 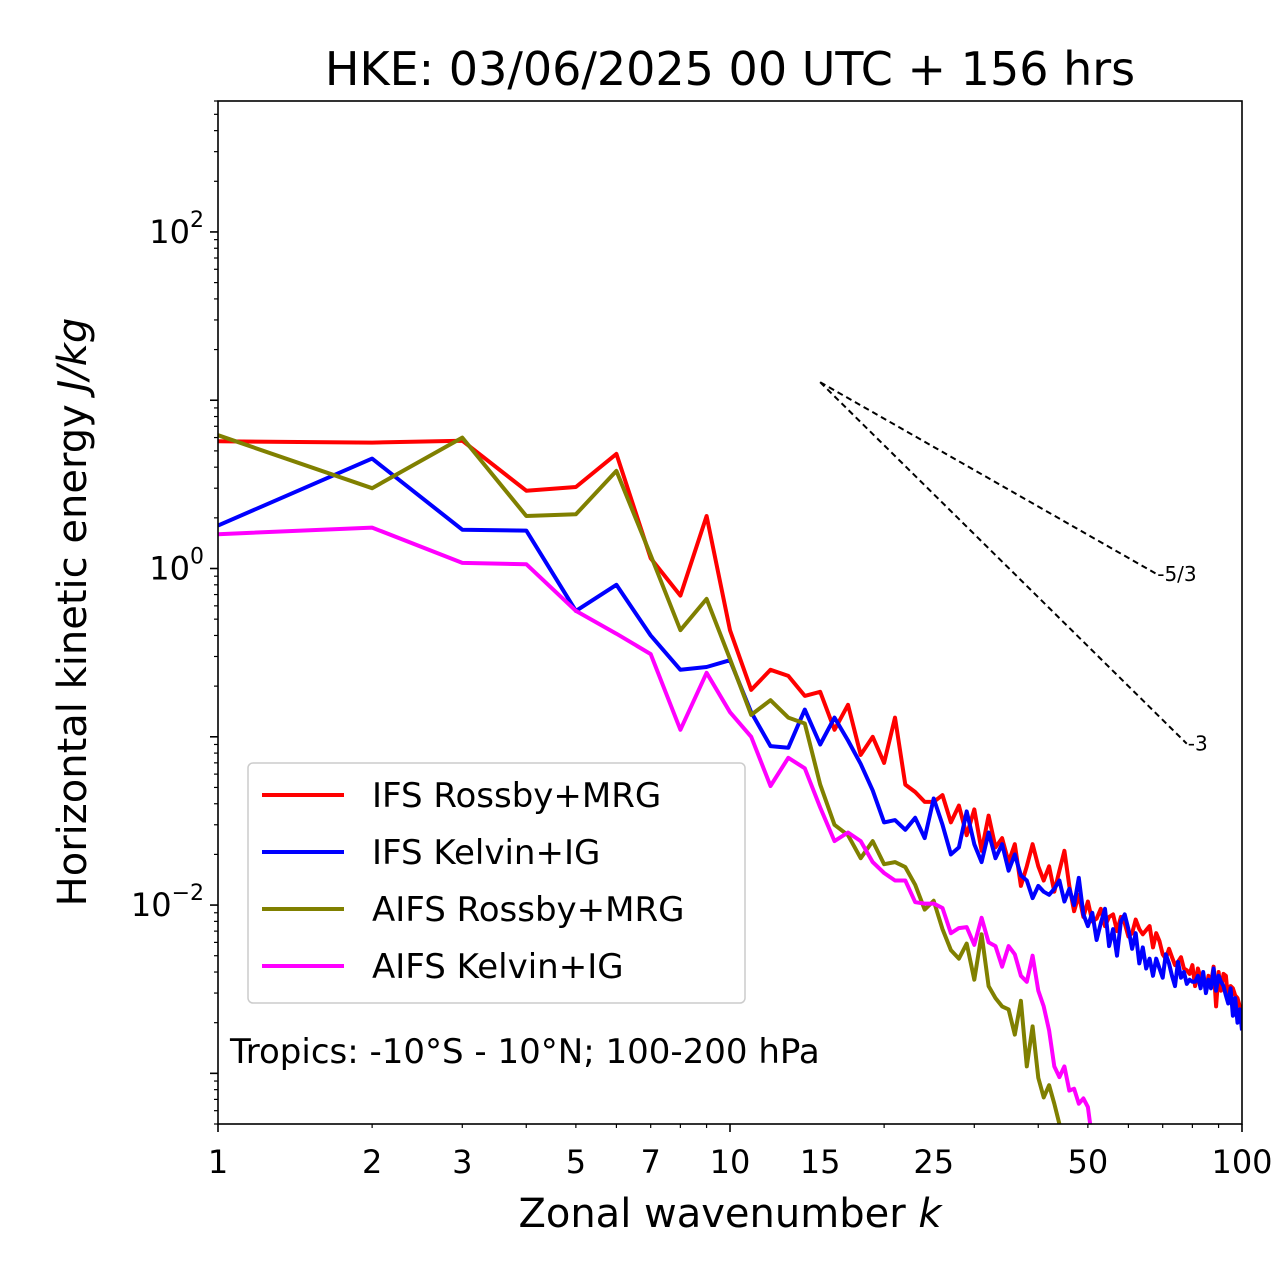 I want to click on y-tick-label: 10⁻², so click(x=167, y=902).